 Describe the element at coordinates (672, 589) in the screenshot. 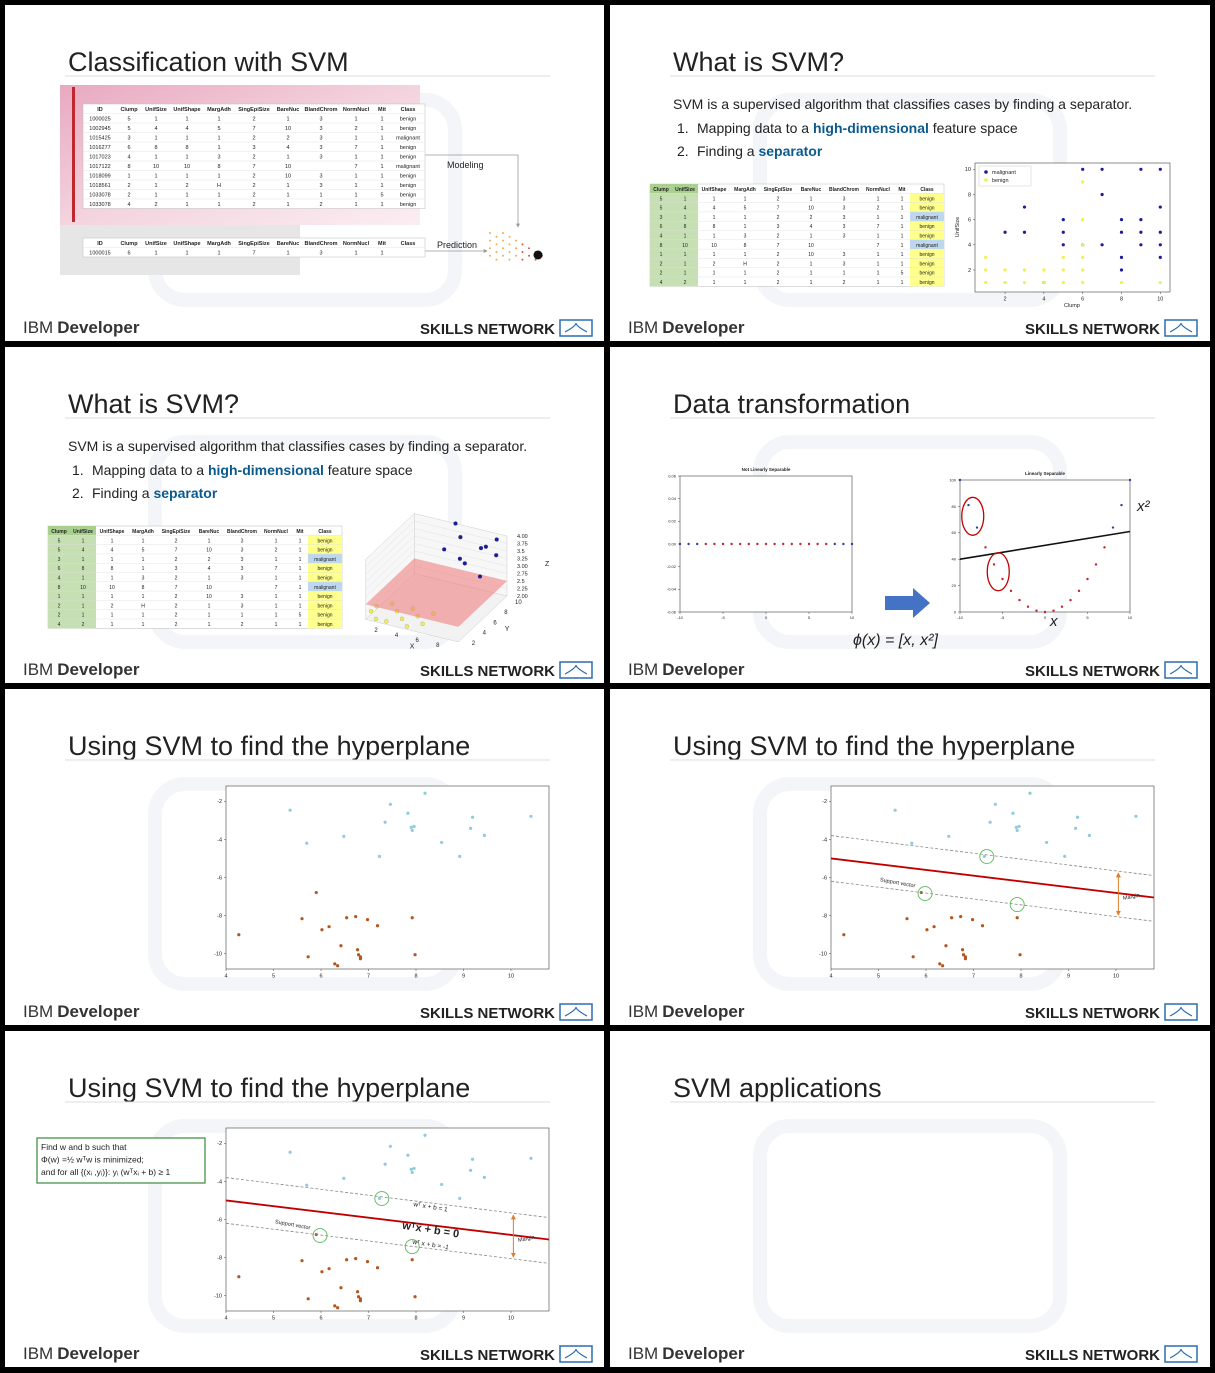

I see `y-tick-label: -0.04` at that location.